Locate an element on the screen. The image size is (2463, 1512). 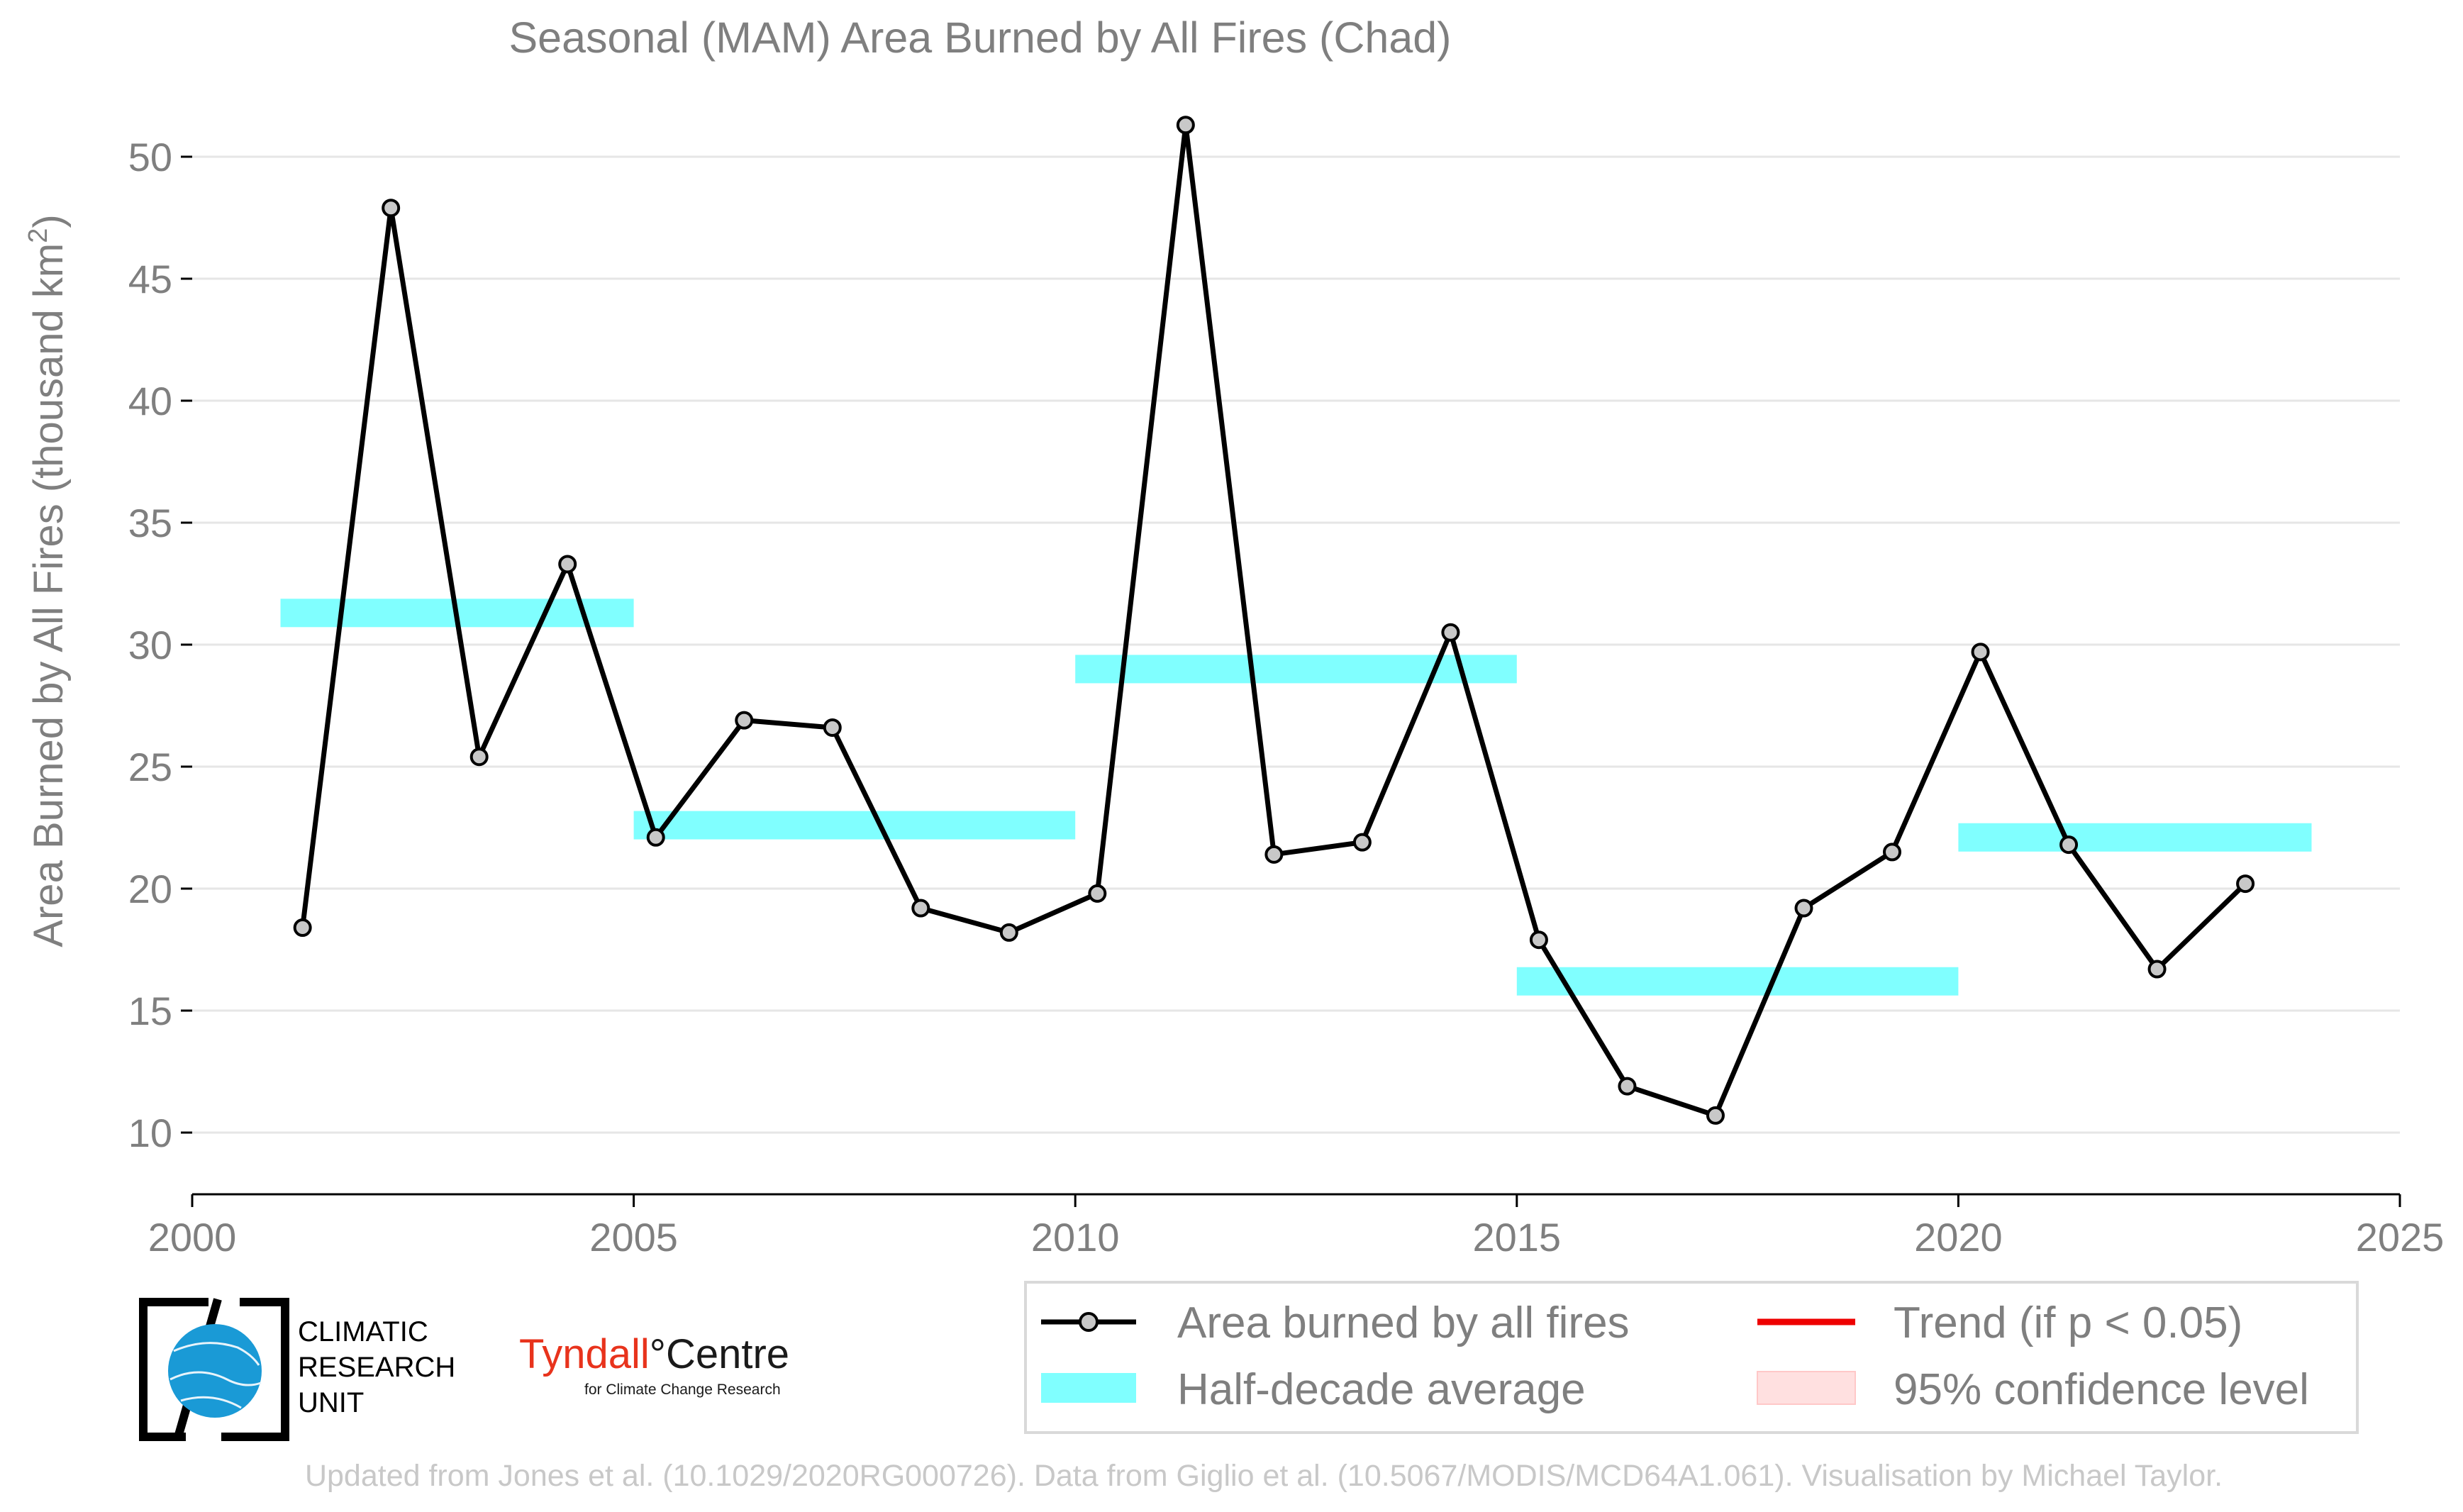
data-point-2017 is located at coordinates (1715, 1115).